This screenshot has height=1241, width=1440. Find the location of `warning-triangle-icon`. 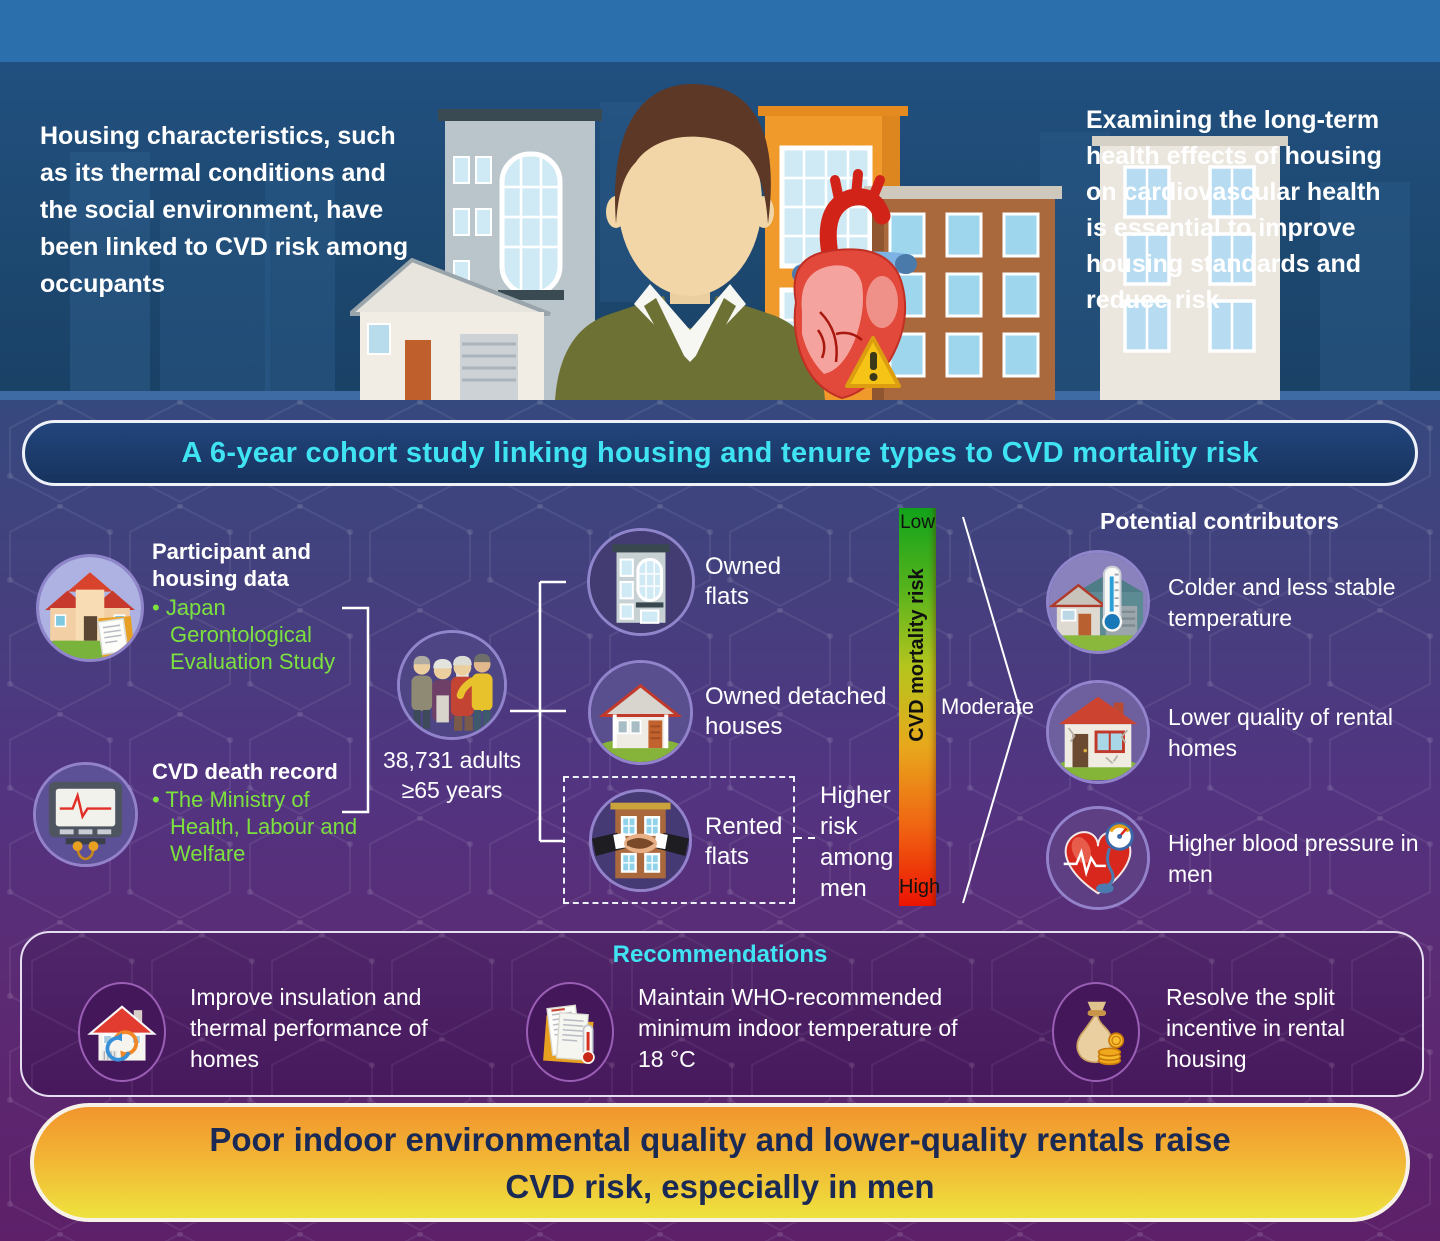

warning-triangle-icon is located at coordinates (873, 362).